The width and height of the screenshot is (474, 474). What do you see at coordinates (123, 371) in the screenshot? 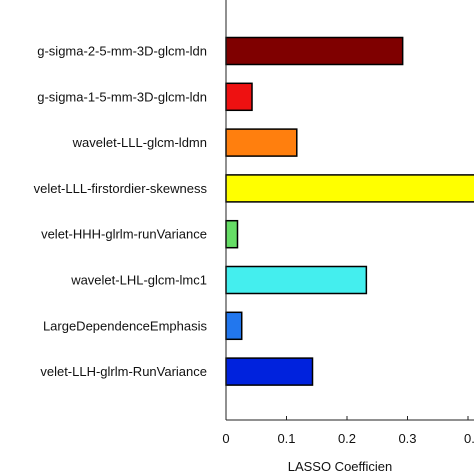
I see `category-label: velet-LLH-glrlm-RunVariance` at bounding box center [123, 371].